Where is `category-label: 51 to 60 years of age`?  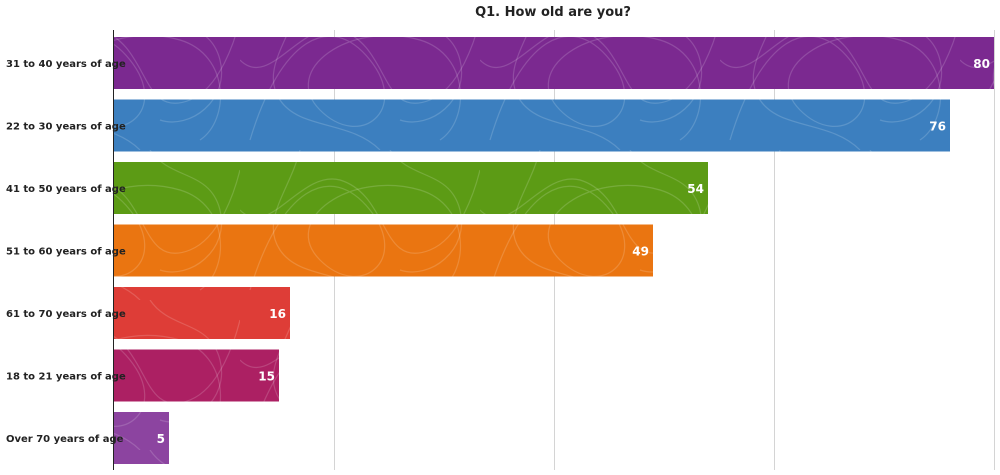
category-label: 51 to 60 years of age is located at coordinates (66, 252).